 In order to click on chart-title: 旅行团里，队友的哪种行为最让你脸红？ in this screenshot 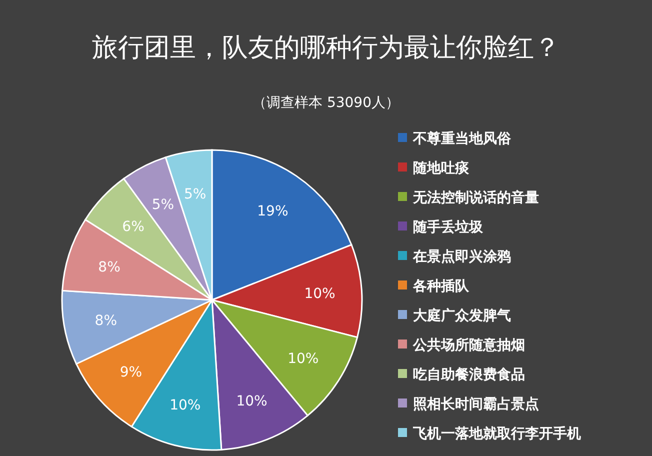, I will do `click(326, 48)`.